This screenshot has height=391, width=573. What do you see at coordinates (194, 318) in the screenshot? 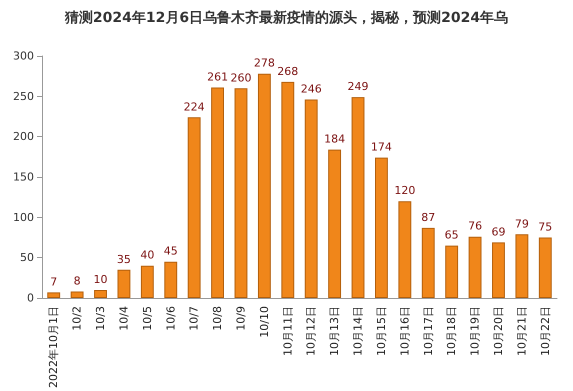
I see `x-tick-label: 10/7` at bounding box center [194, 318].